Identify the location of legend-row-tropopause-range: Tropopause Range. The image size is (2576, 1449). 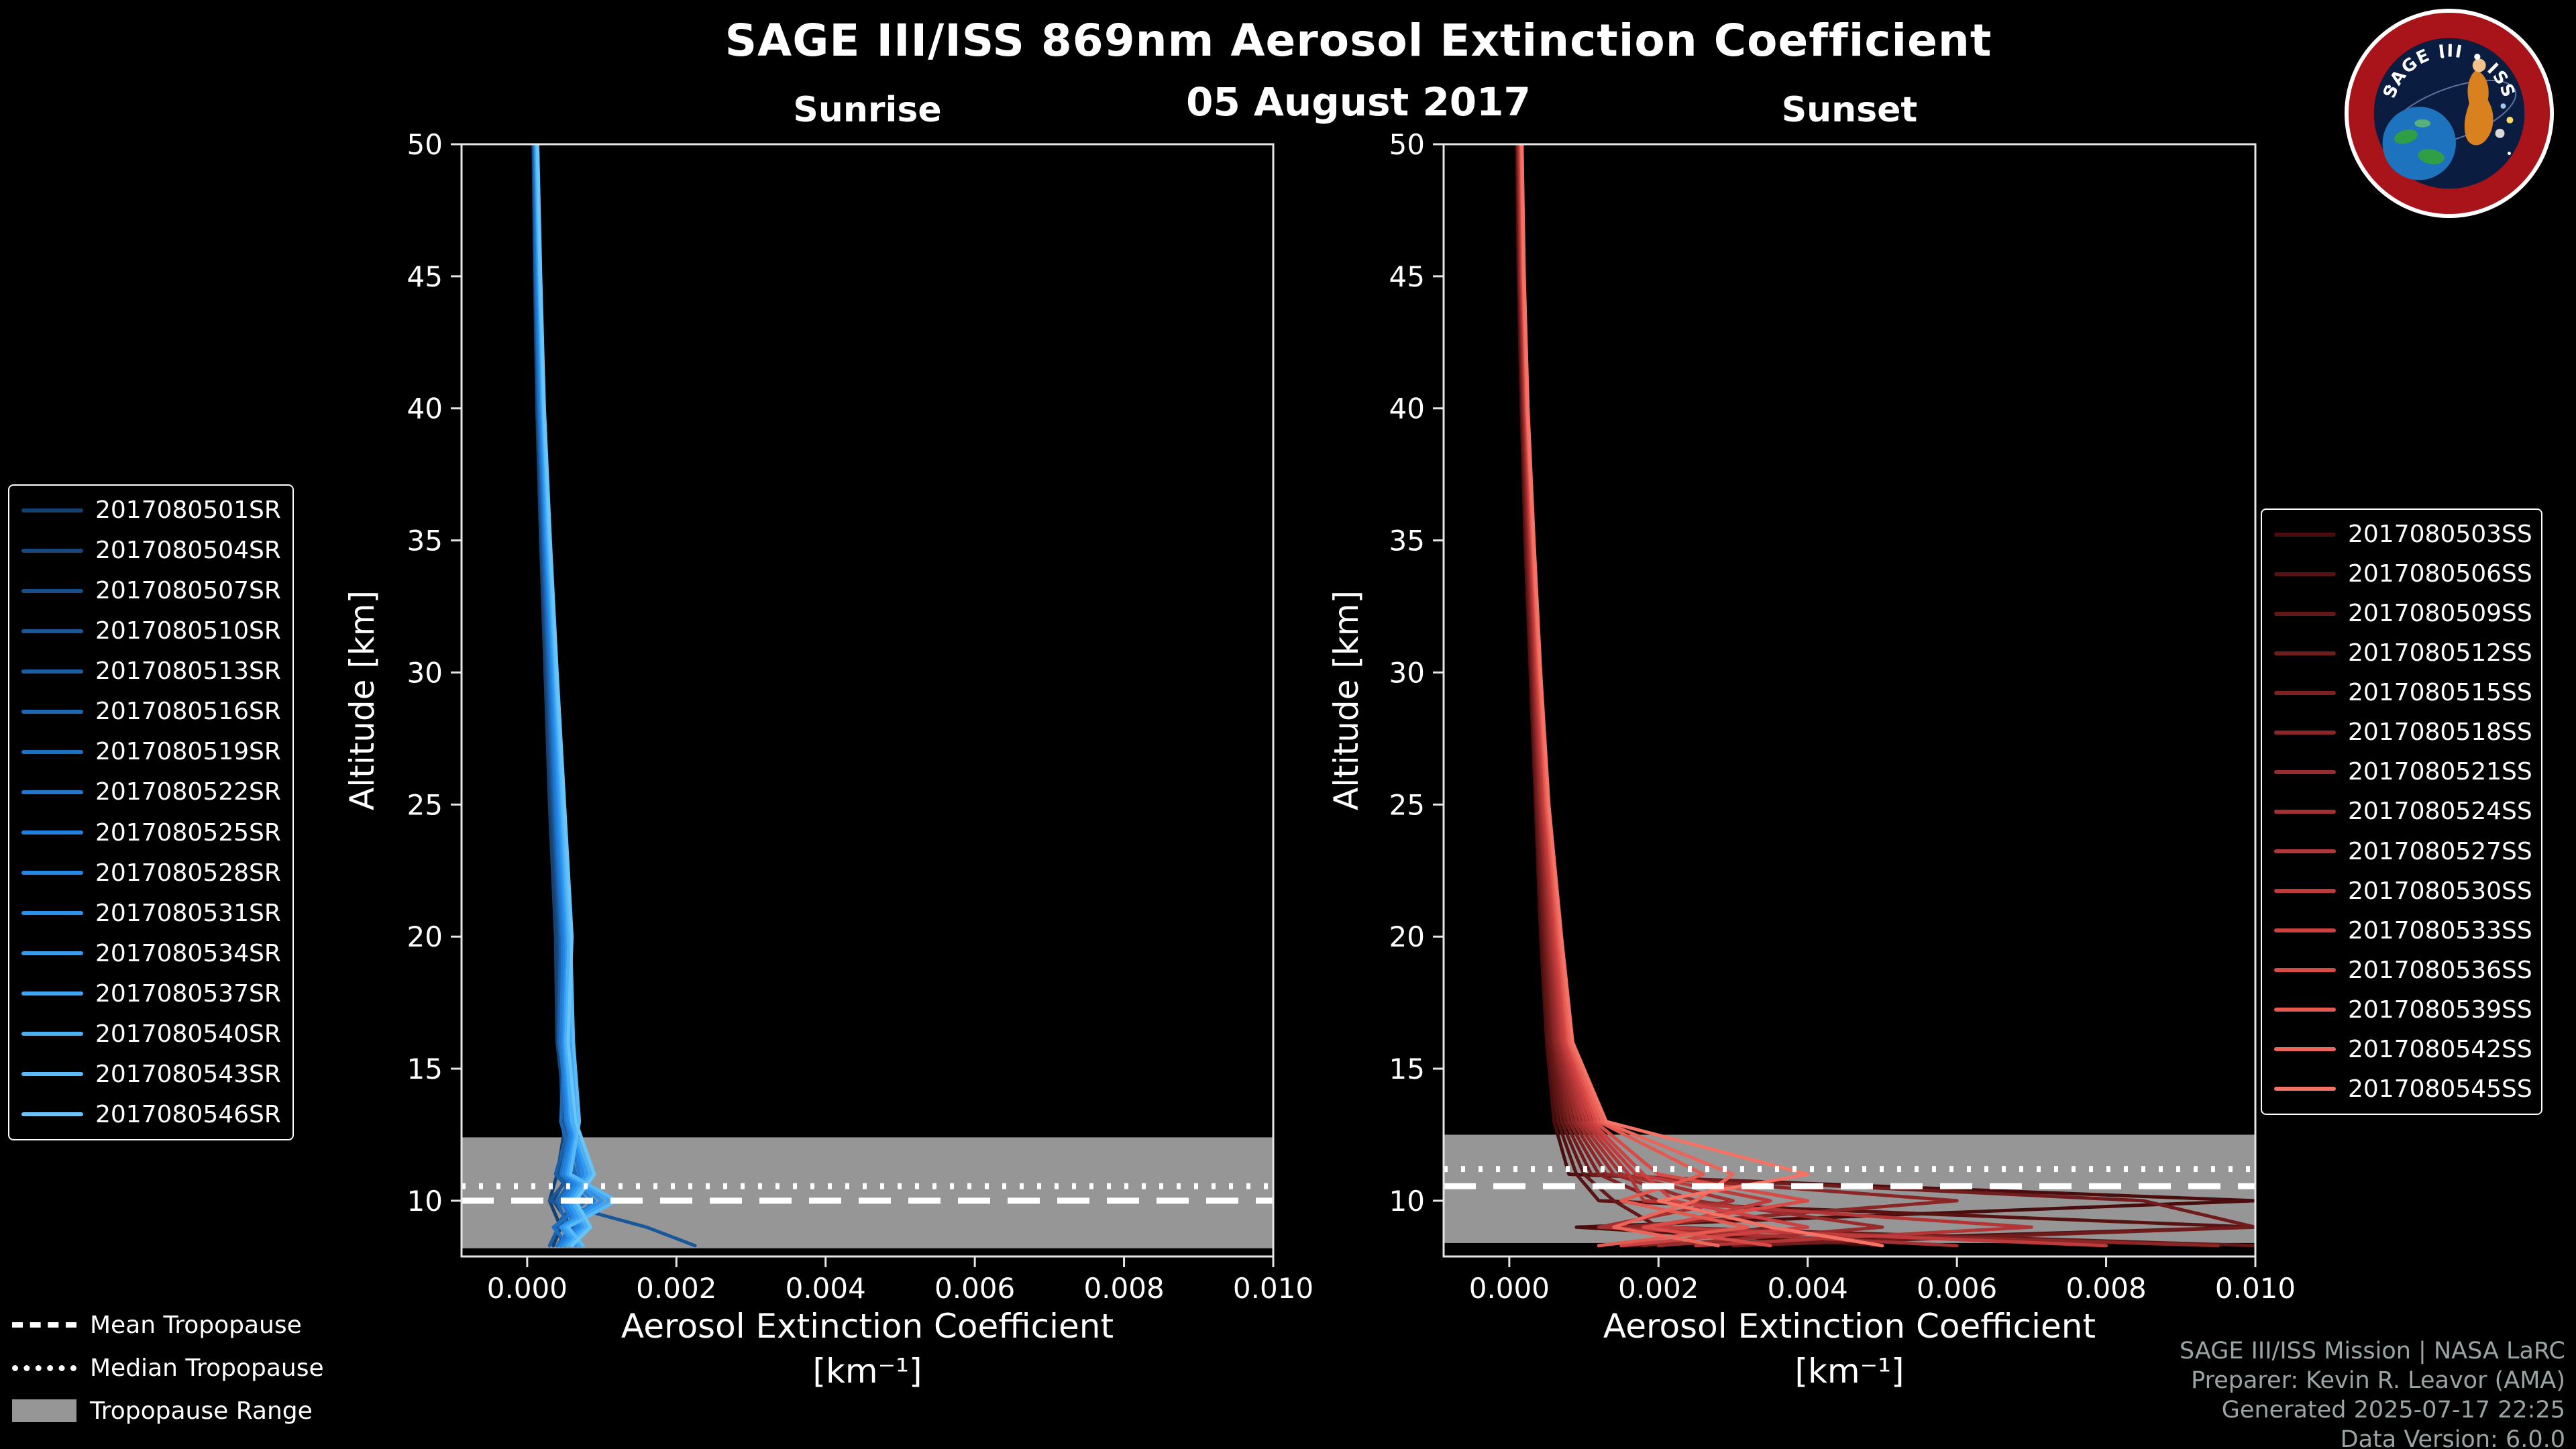
(168, 1410).